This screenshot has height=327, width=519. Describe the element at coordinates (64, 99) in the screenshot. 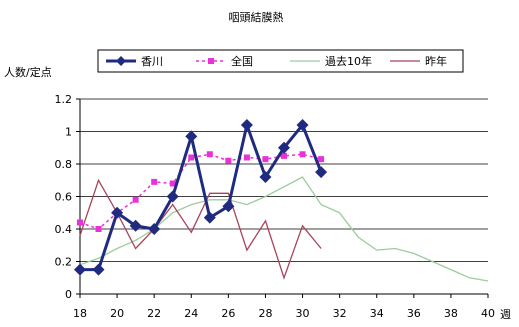

I see `y-tick-label: 1.2` at that location.